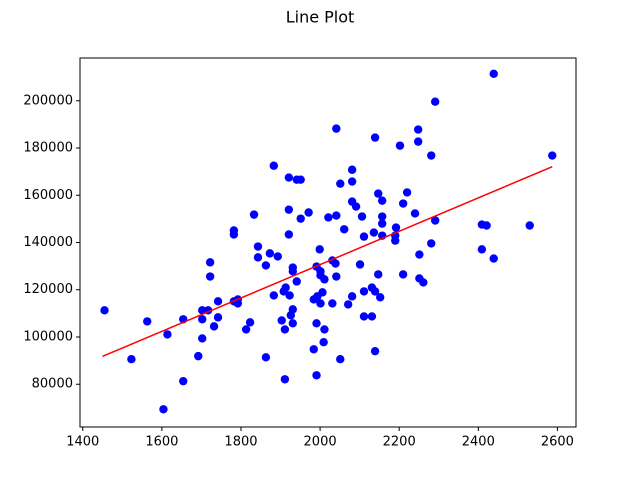 The width and height of the screenshot is (640, 480). I want to click on y-tick-label: 120000, so click(48, 289).